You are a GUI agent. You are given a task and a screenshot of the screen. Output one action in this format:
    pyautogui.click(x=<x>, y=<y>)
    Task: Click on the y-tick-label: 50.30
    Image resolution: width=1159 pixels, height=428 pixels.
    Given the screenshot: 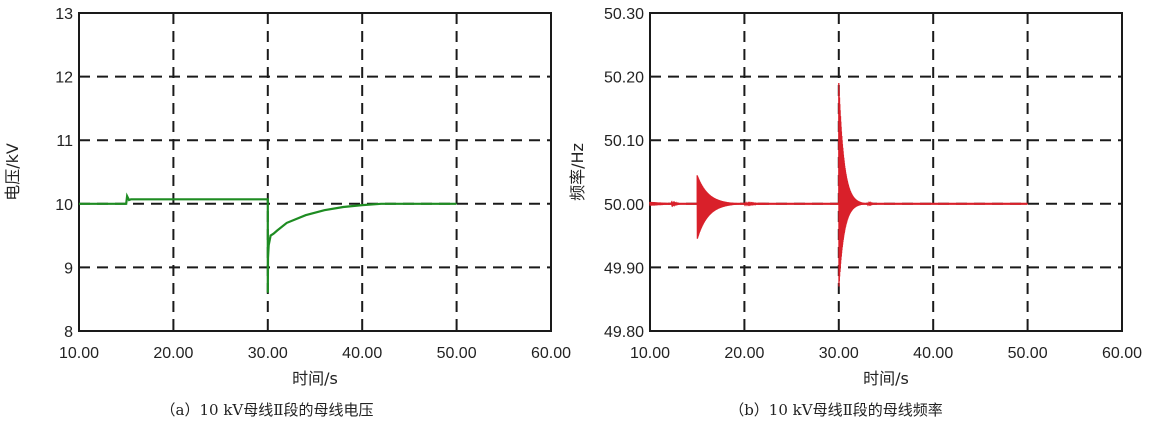 What is the action you would take?
    pyautogui.click(x=624, y=14)
    